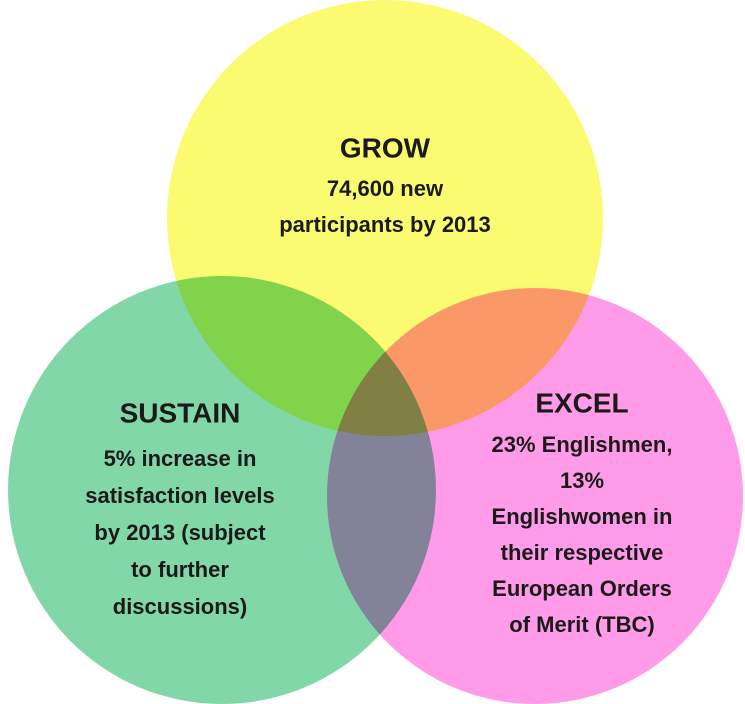 Image resolution: width=745 pixels, height=704 pixels. Describe the element at coordinates (581, 402) in the screenshot. I see `circle-title: EXCEL` at that location.